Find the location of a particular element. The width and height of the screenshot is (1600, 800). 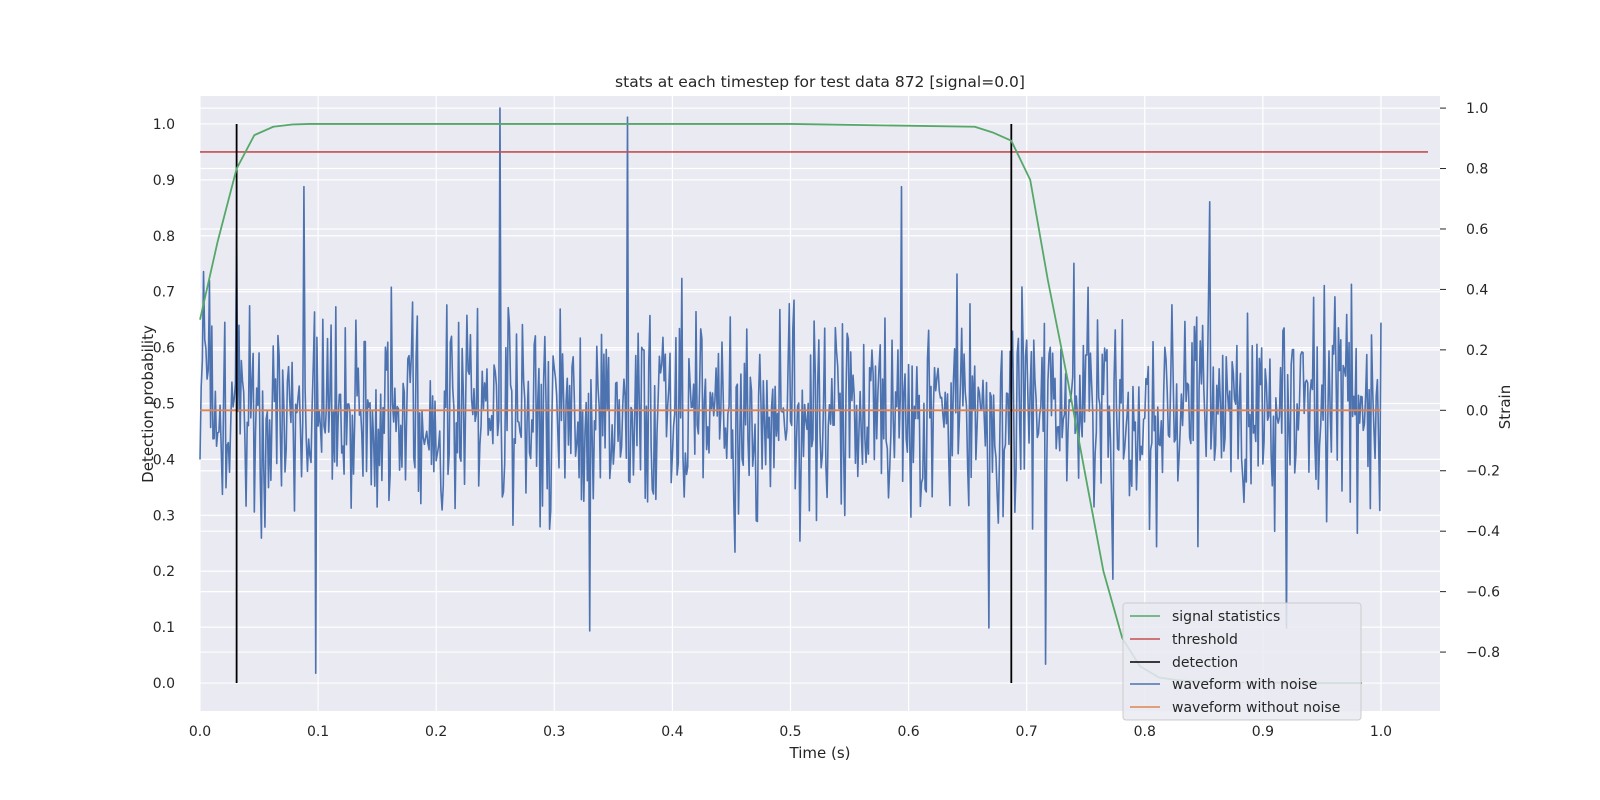

y-right-tick-label: 1.0 is located at coordinates (1477, 109).